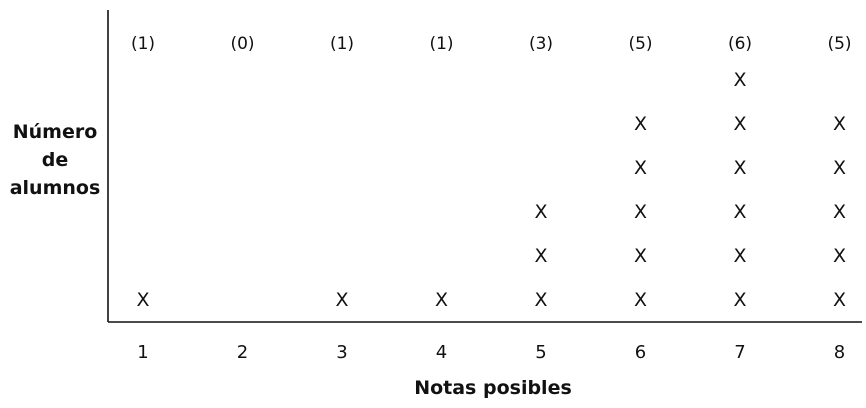 This screenshot has width=866, height=408. Describe the element at coordinates (143, 44) in the screenshot. I see `count-label-1: (1)` at that location.